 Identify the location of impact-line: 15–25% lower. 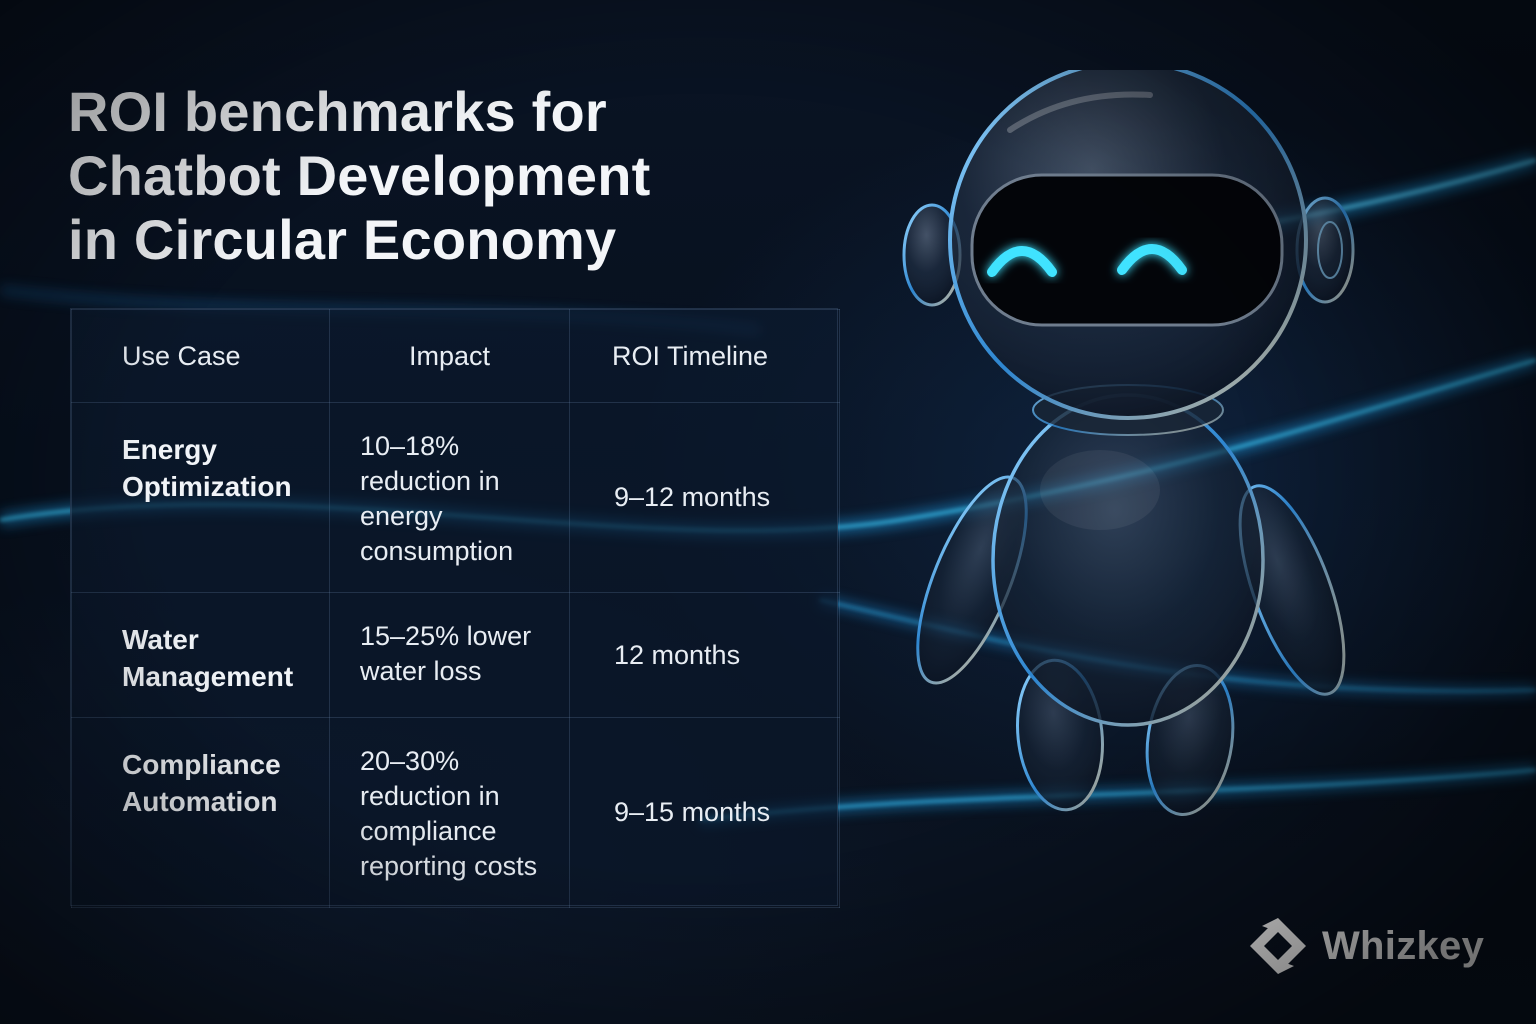
(446, 636).